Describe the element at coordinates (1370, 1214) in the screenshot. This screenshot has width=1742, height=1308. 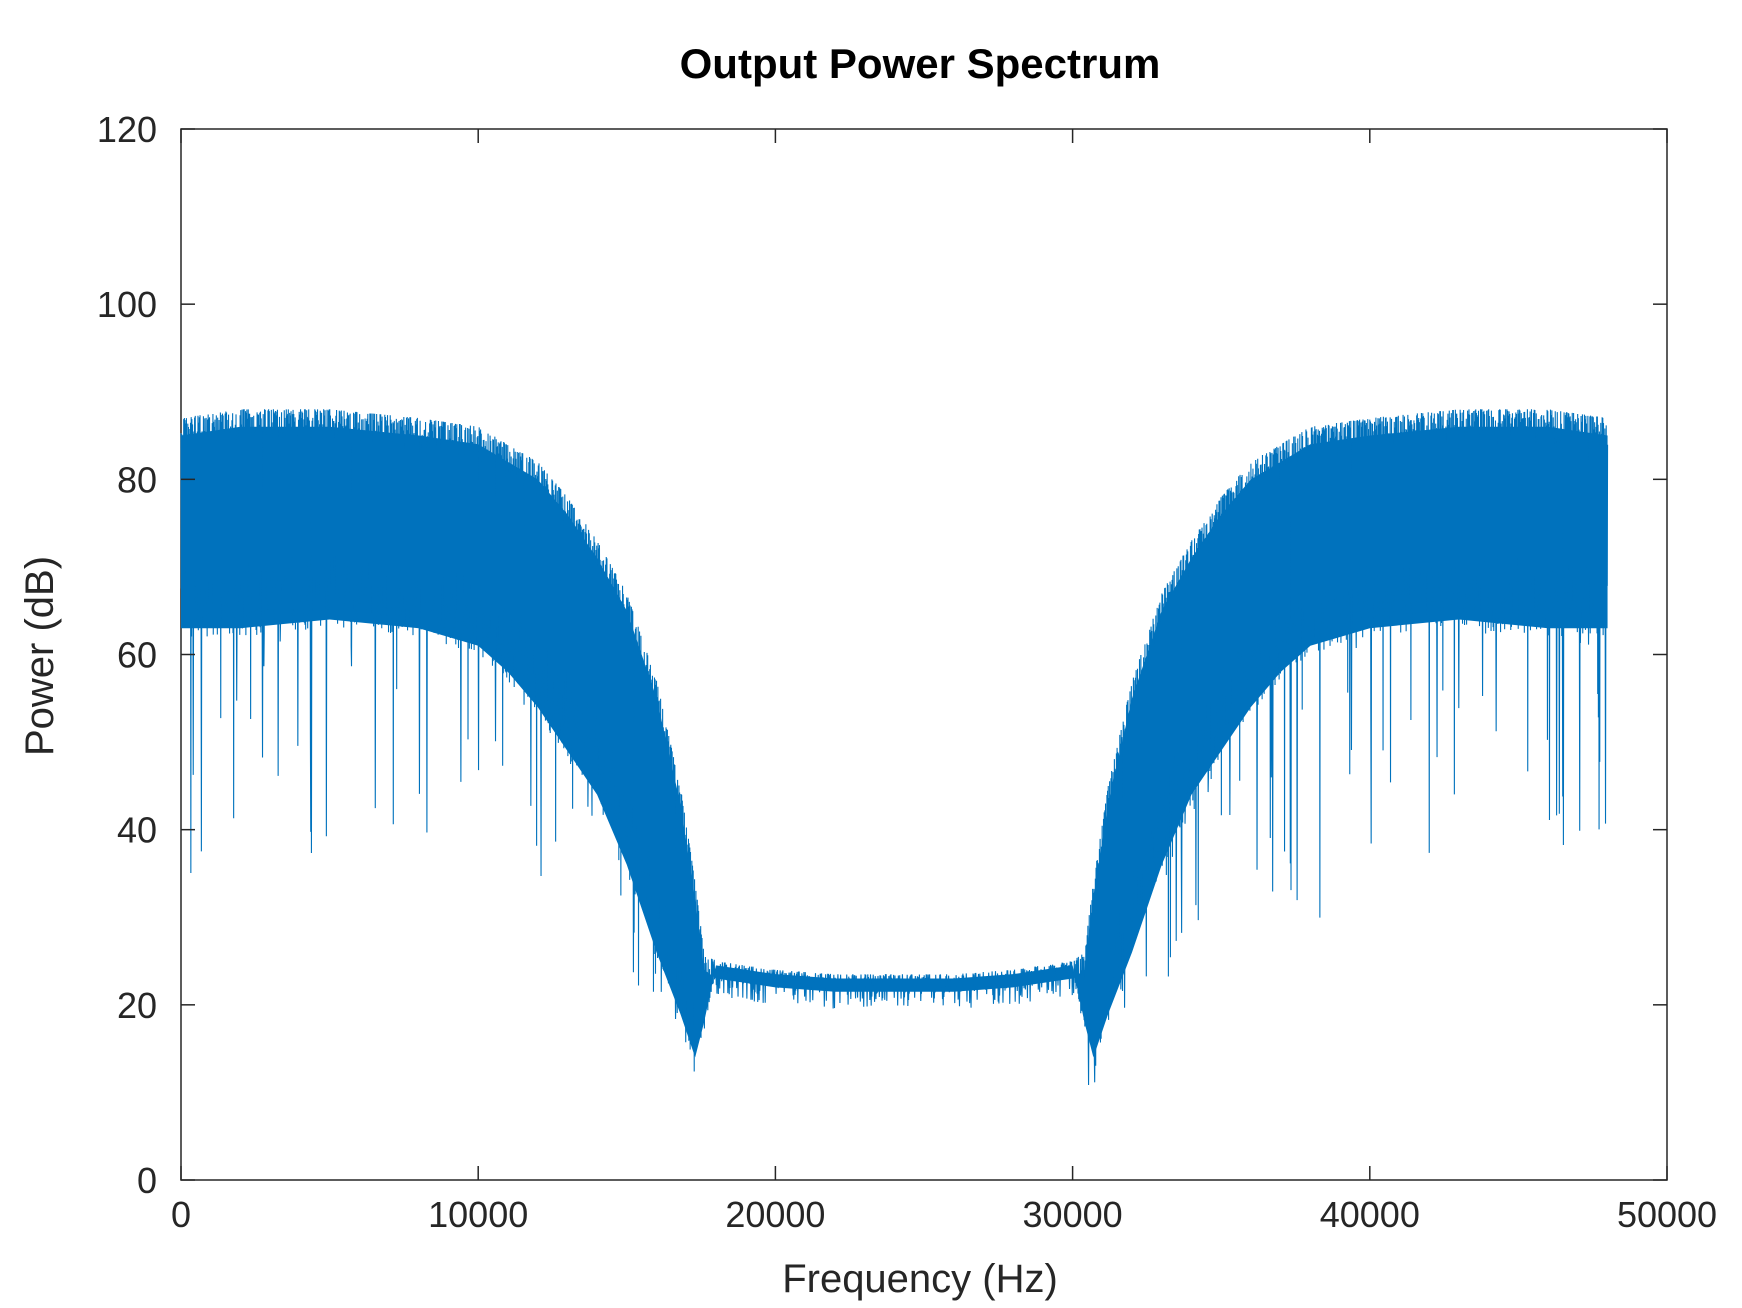
I see `x-tick-label: 40000` at that location.